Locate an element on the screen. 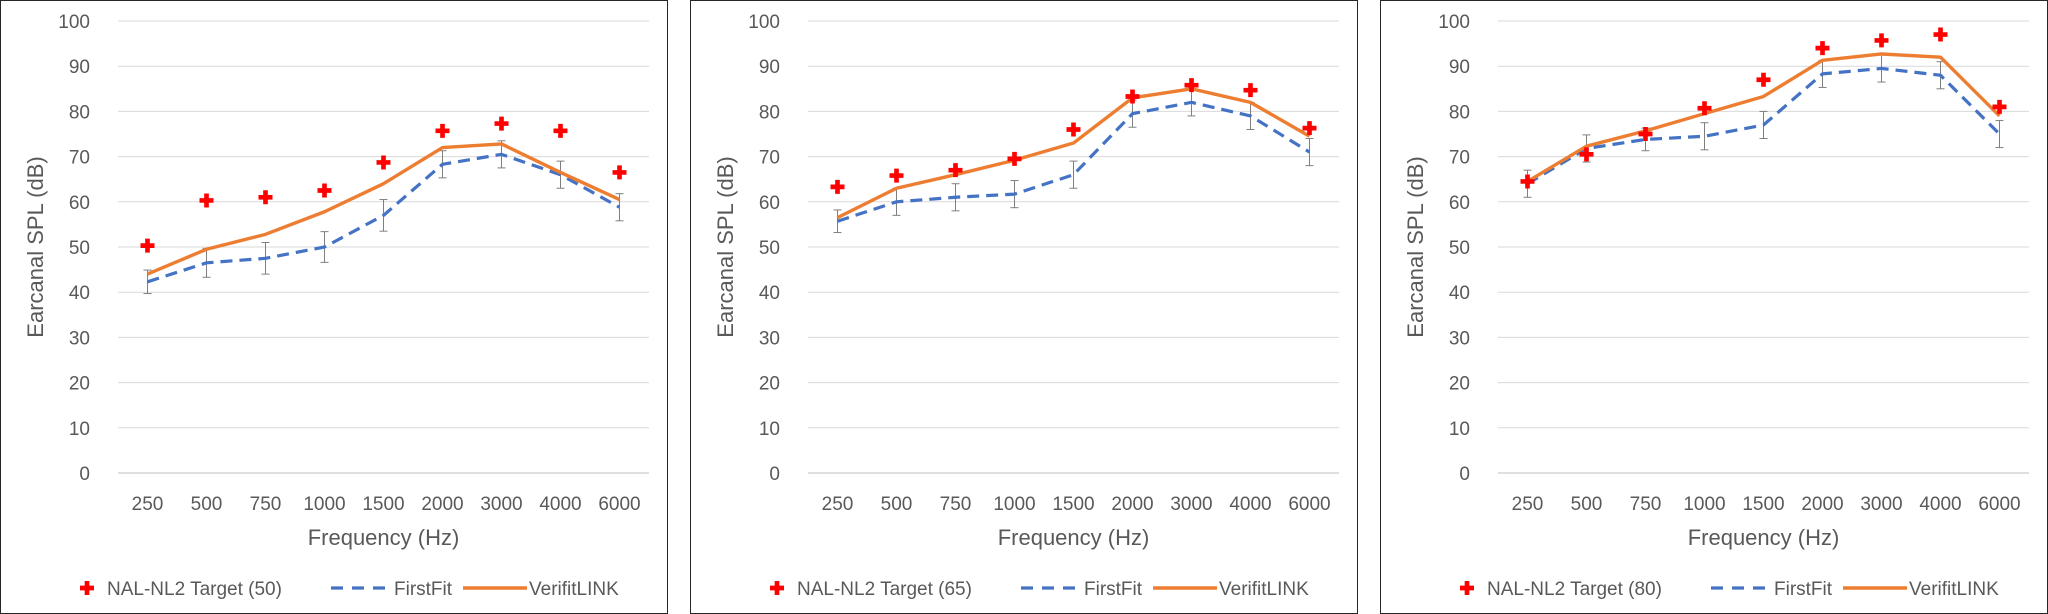 The width and height of the screenshot is (2048, 614). legend-item-target: NAL-NL2 Target (80) is located at coordinates (1561, 589).